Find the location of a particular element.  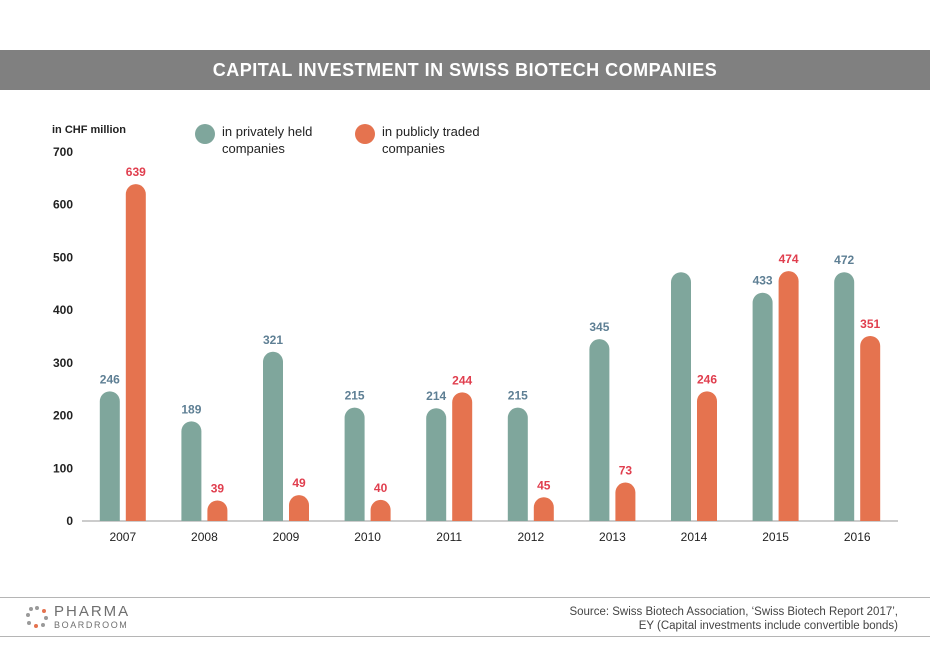

footer-divider-top is located at coordinates (465, 597).